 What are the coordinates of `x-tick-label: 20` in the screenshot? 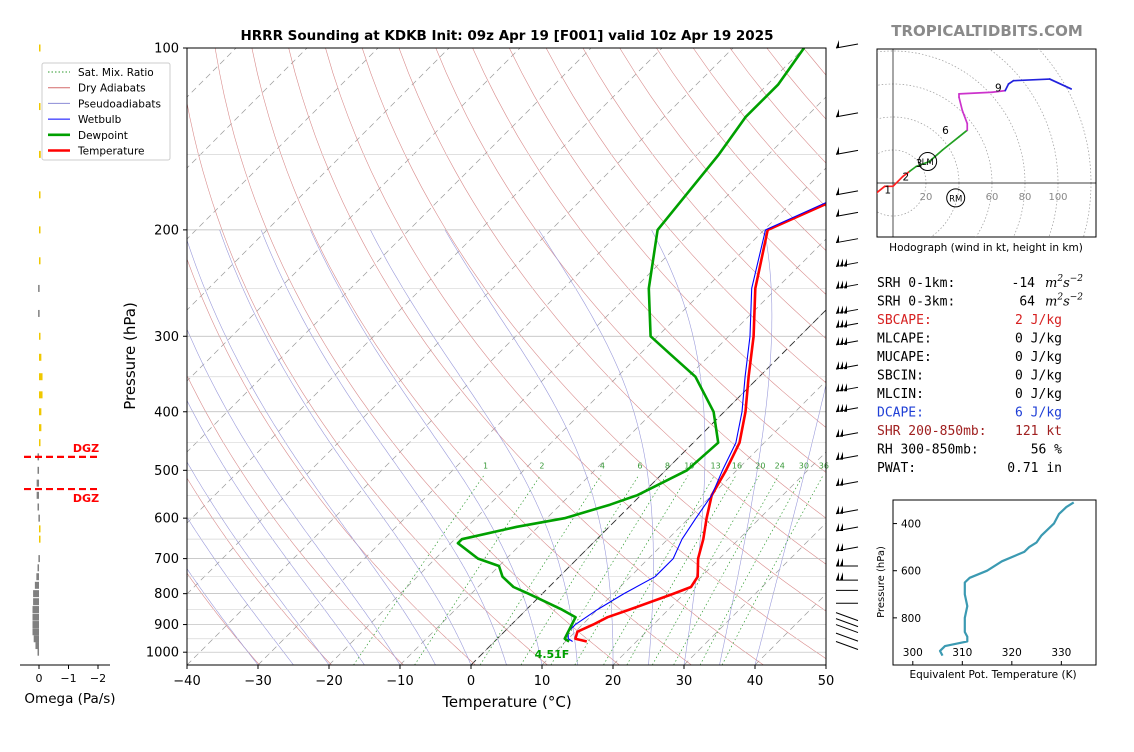 It's located at (613, 681).